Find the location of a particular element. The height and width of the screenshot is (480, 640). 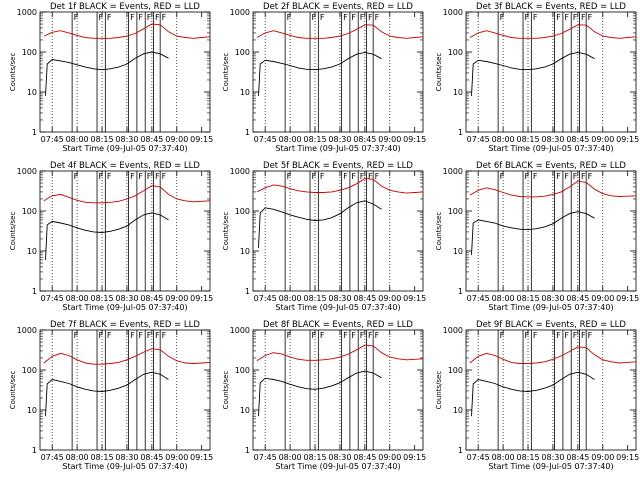

chart-title: Det 2f BLACK = Events, RED = LLD is located at coordinates (338, 7).